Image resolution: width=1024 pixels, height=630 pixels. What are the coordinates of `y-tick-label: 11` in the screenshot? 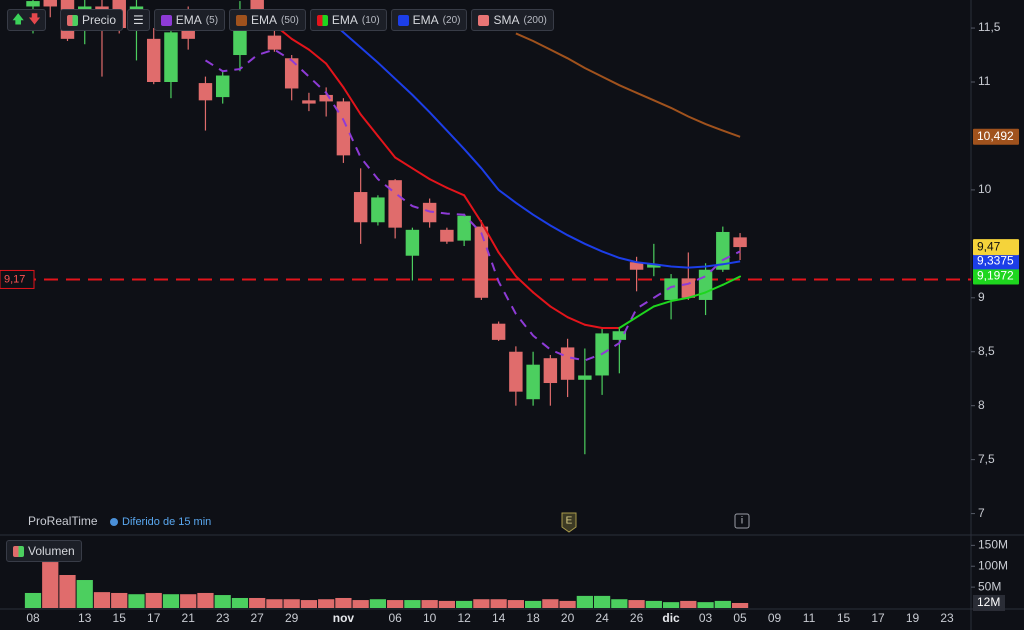 It's located at (984, 81).